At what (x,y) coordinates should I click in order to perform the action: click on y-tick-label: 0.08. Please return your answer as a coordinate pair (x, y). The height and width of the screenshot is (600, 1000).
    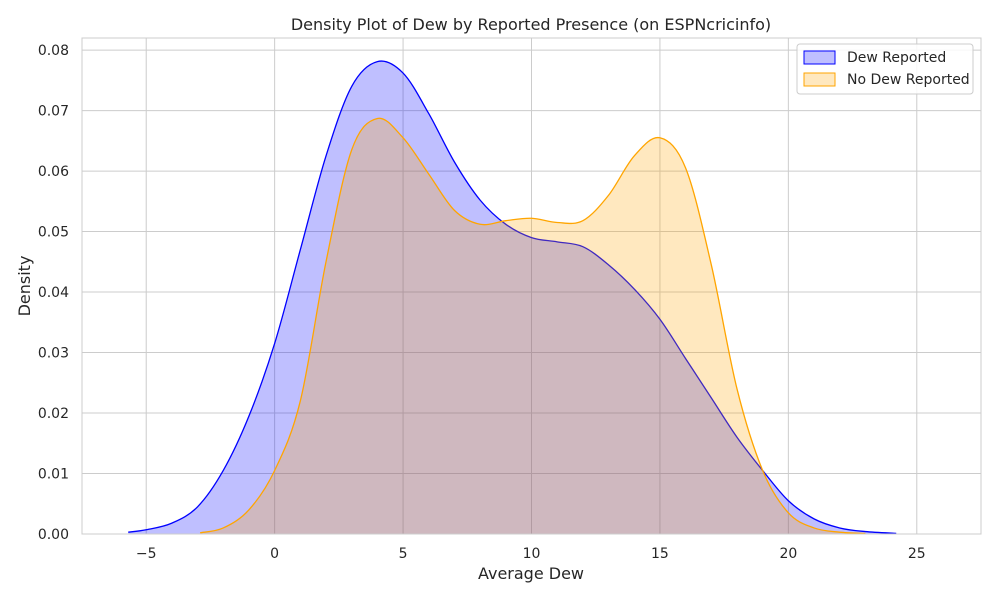
    Looking at the image, I should click on (53, 51).